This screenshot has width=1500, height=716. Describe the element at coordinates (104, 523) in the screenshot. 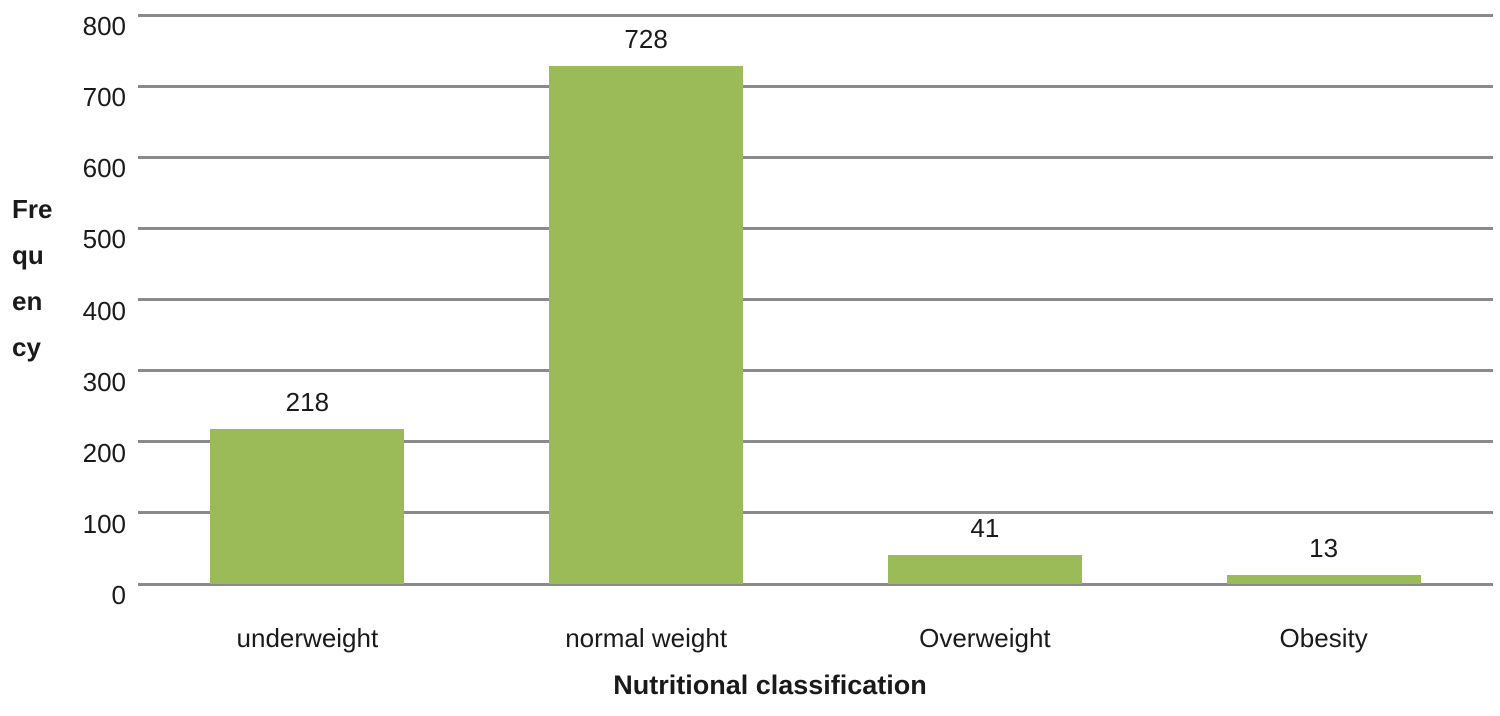

I see `y-tick-label: 100` at that location.